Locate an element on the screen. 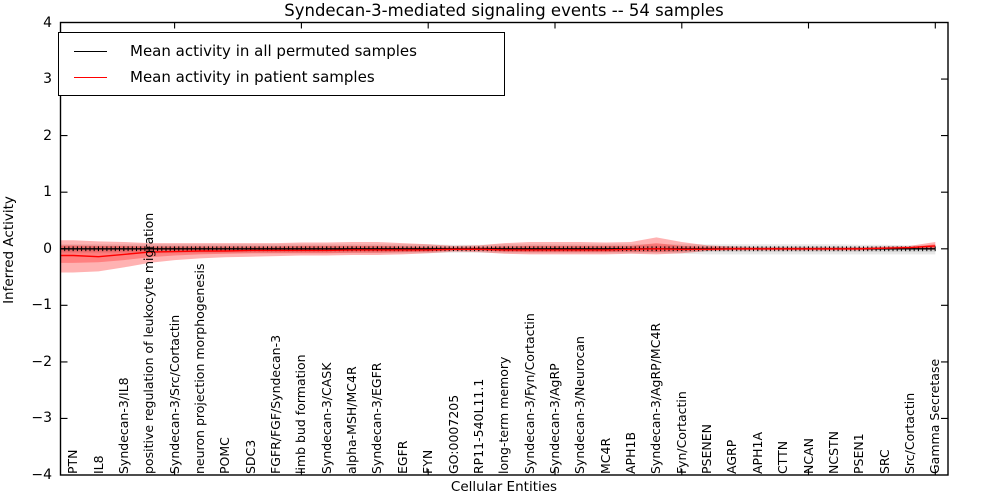 Image resolution: width=1000 pixels, height=500 pixels. legend-item-permuted: Mean activity in all permuted samples is located at coordinates (289, 51).